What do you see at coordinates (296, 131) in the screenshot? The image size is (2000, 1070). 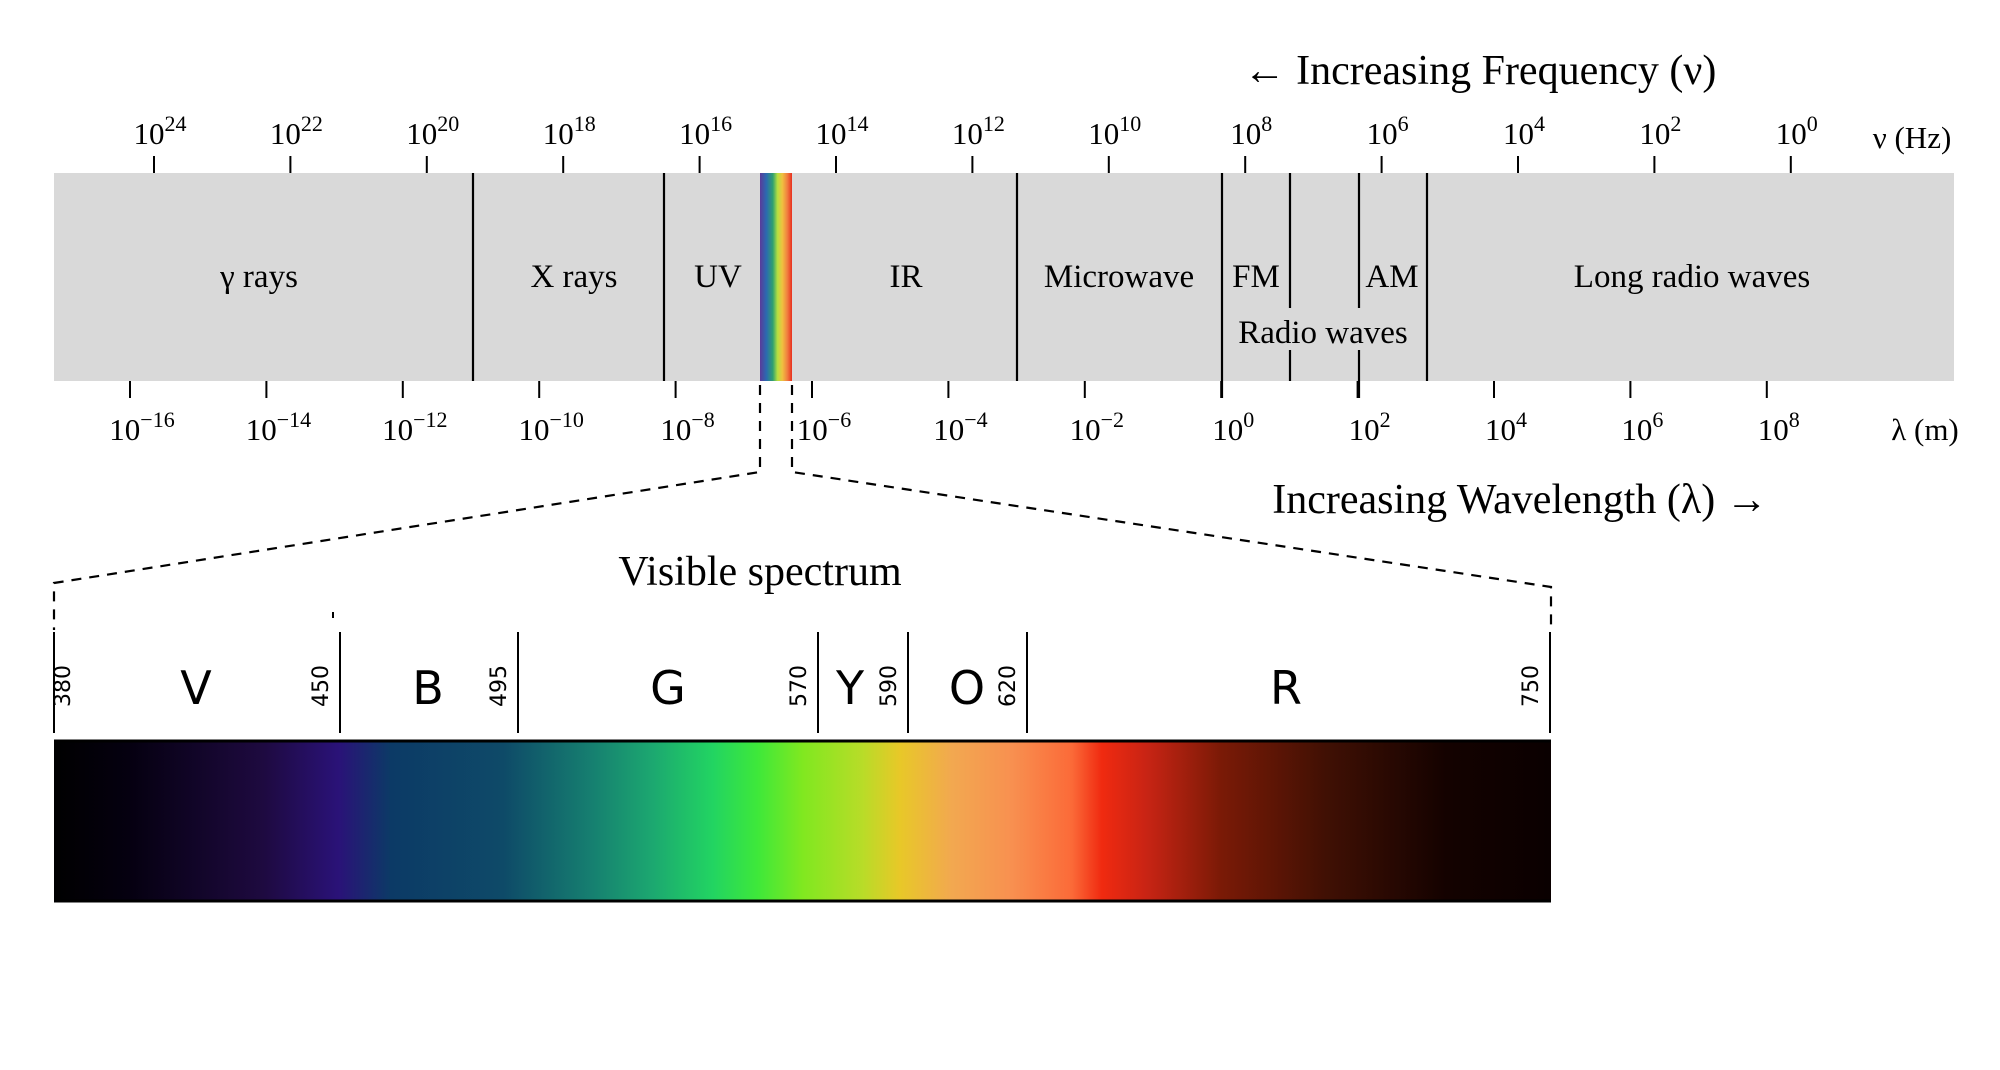 I see `frequency-tick-label: 10²²` at bounding box center [296, 131].